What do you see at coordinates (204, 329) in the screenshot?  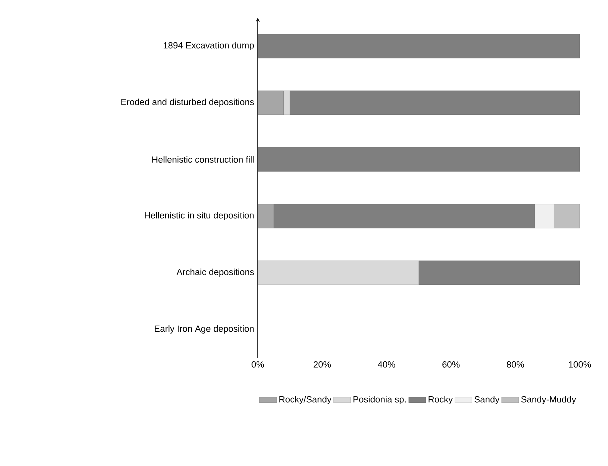 I see `y-tick-label: Early Iron Age deposition` at bounding box center [204, 329].